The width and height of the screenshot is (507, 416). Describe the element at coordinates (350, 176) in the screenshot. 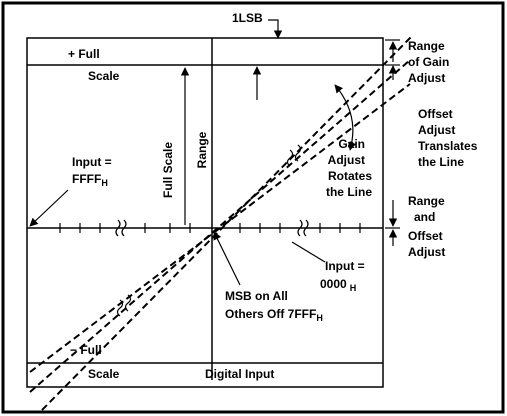

I see `gain-label: Rotates` at that location.